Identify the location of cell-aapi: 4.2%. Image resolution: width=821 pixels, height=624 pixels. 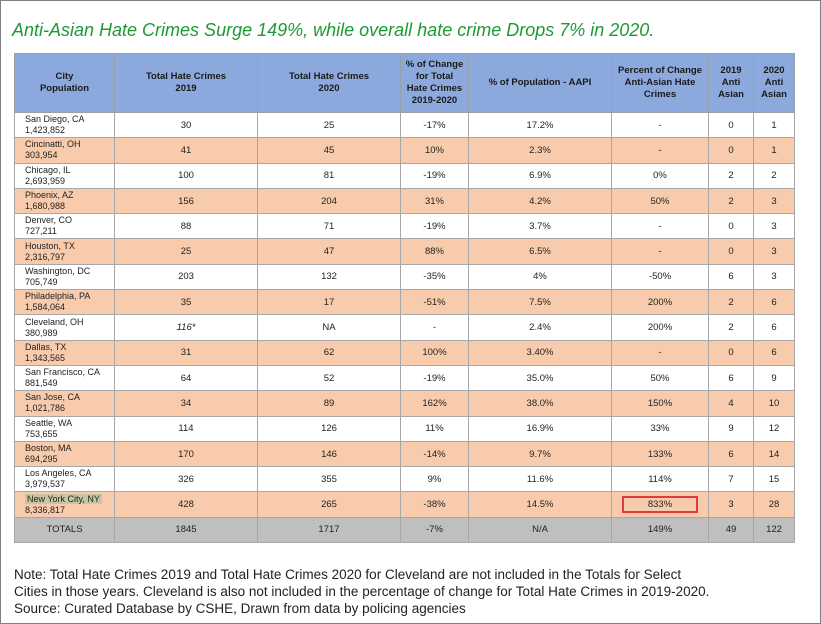
(540, 201).